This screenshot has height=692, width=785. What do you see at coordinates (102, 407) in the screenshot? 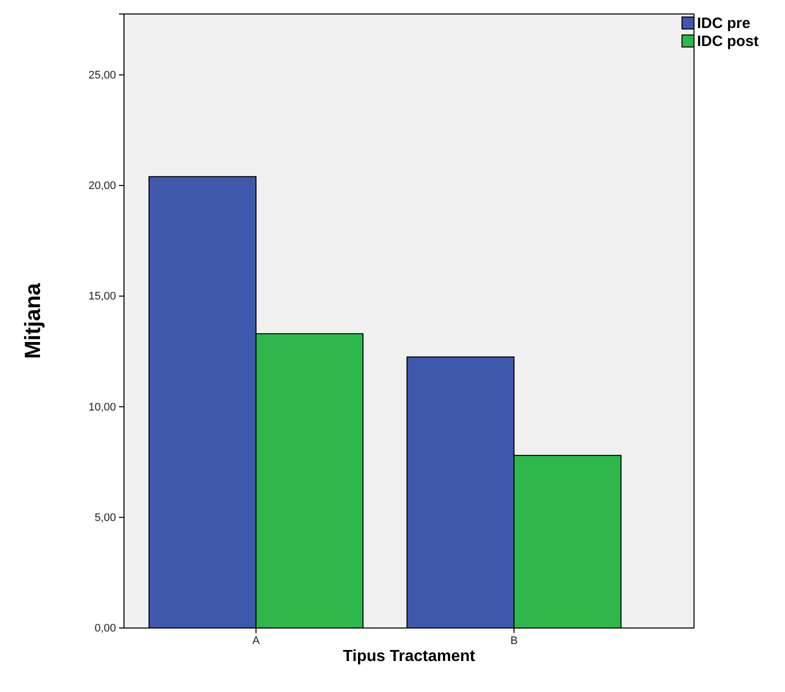
I see `y-tick-label: 10,00` at bounding box center [102, 407].